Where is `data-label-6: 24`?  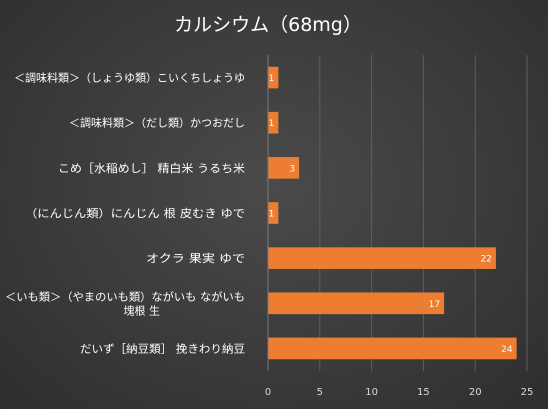
data-label-6: 24 is located at coordinates (507, 350).